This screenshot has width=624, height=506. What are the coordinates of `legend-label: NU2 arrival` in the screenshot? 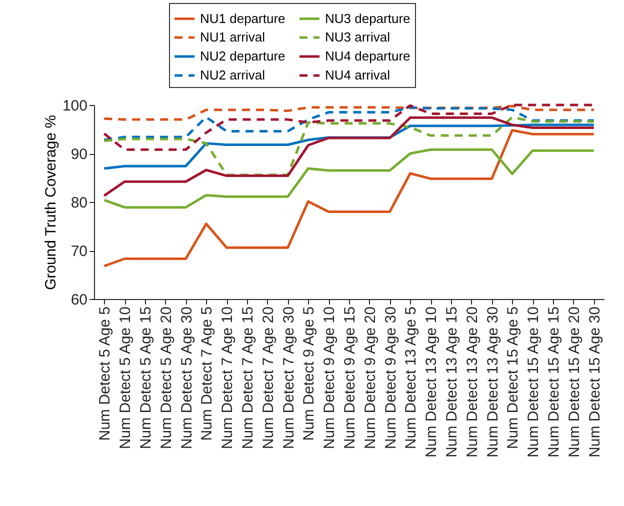 It's located at (233, 75).